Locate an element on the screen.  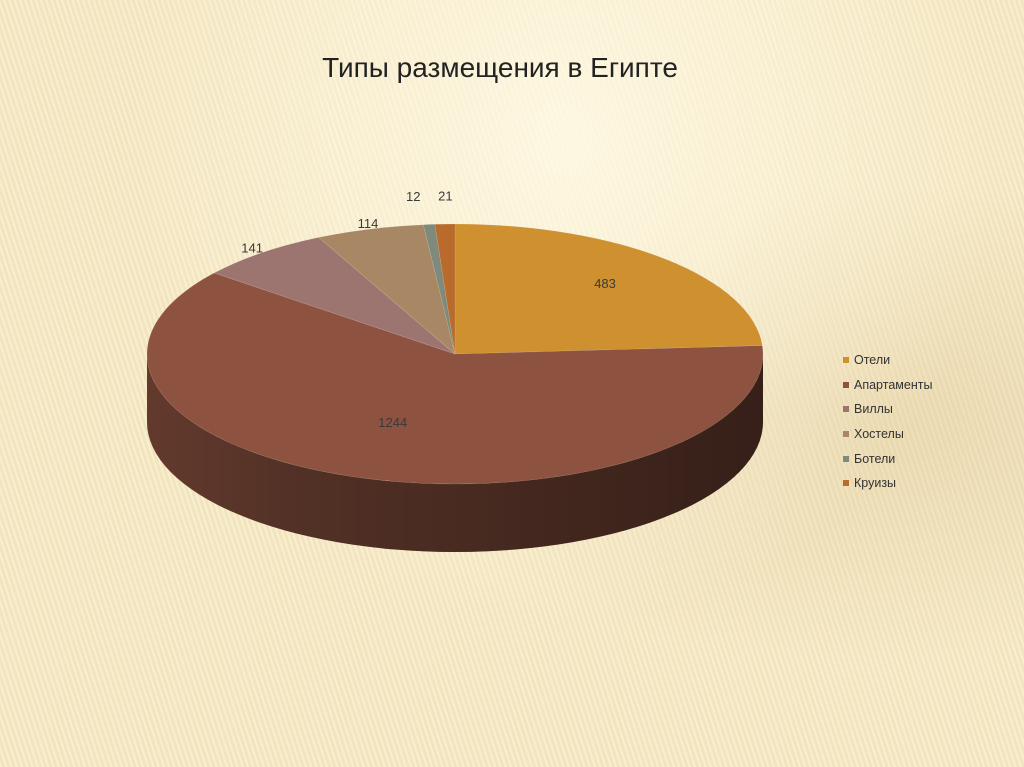
legend-item-отели: Отели is located at coordinates (887, 360).